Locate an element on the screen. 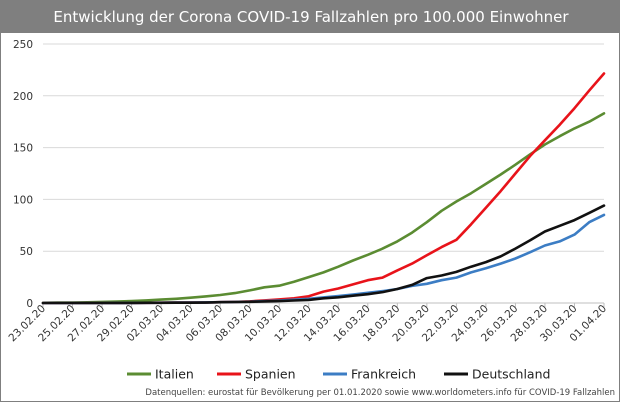  y-tick-label: 200 is located at coordinates (23, 97).